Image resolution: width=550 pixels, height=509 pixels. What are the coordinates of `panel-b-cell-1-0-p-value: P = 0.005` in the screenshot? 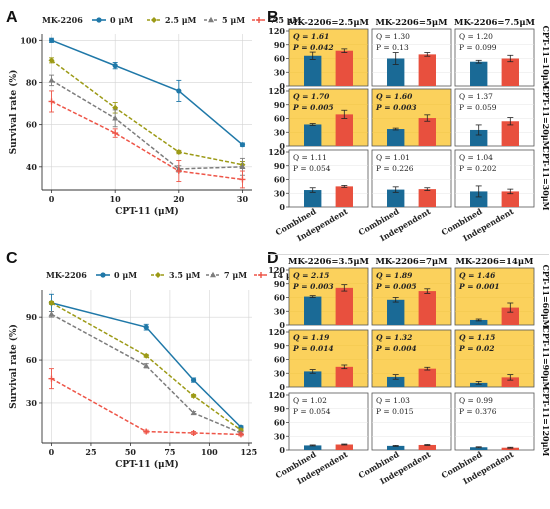 It's located at (313, 107).